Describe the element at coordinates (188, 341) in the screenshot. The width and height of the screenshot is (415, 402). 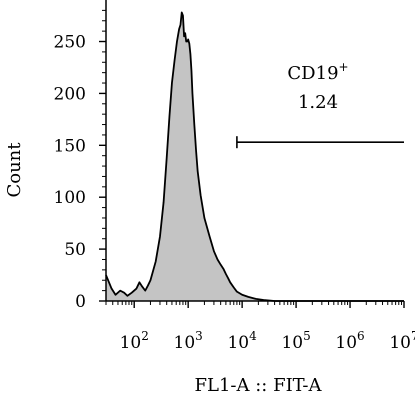
I see `x-tick-label: 10³` at that location.